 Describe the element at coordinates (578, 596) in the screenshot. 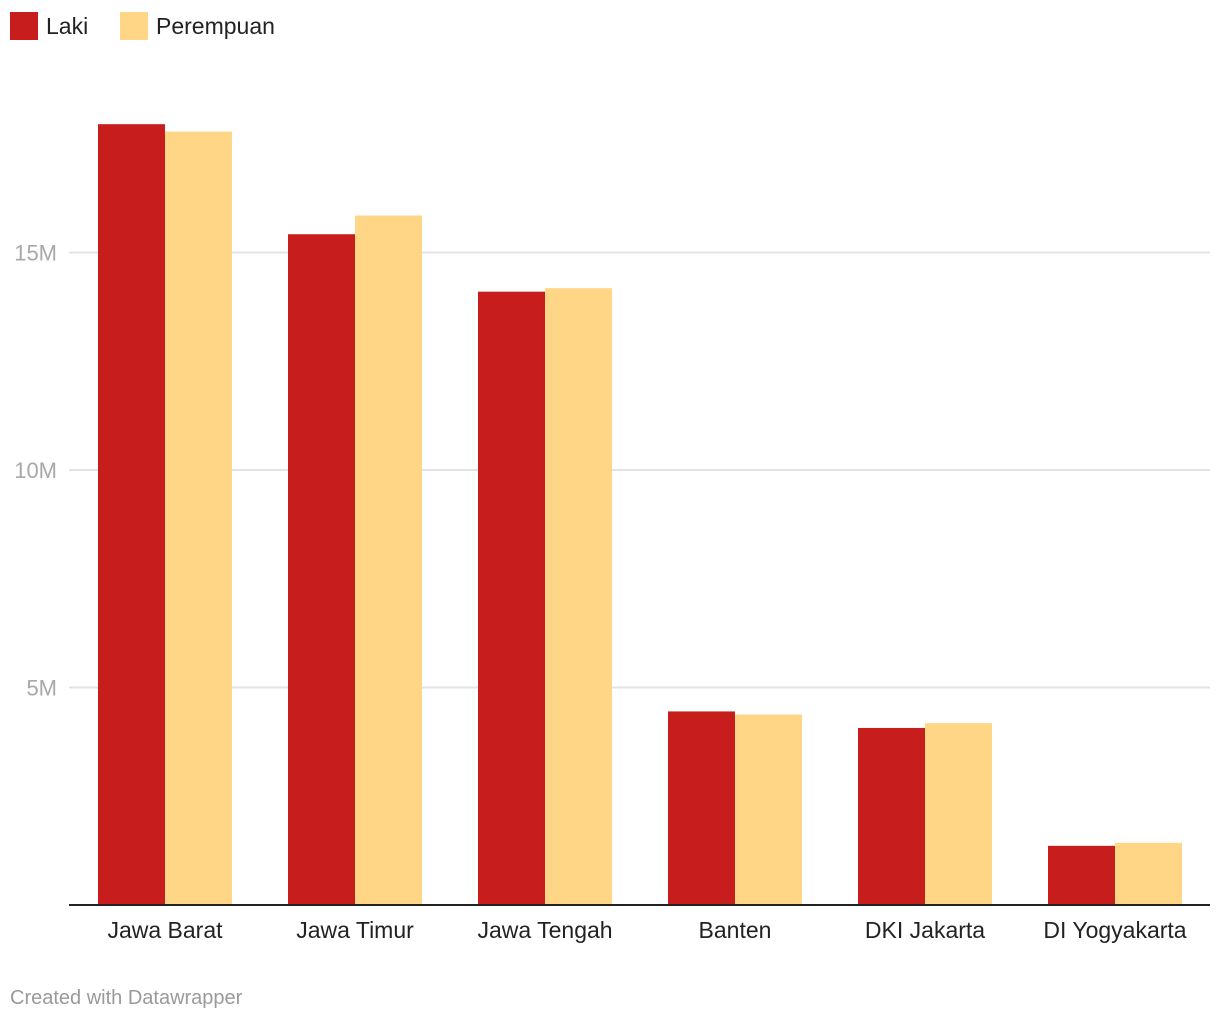

I see `bar-jawa-tengah-perempuan` at that location.